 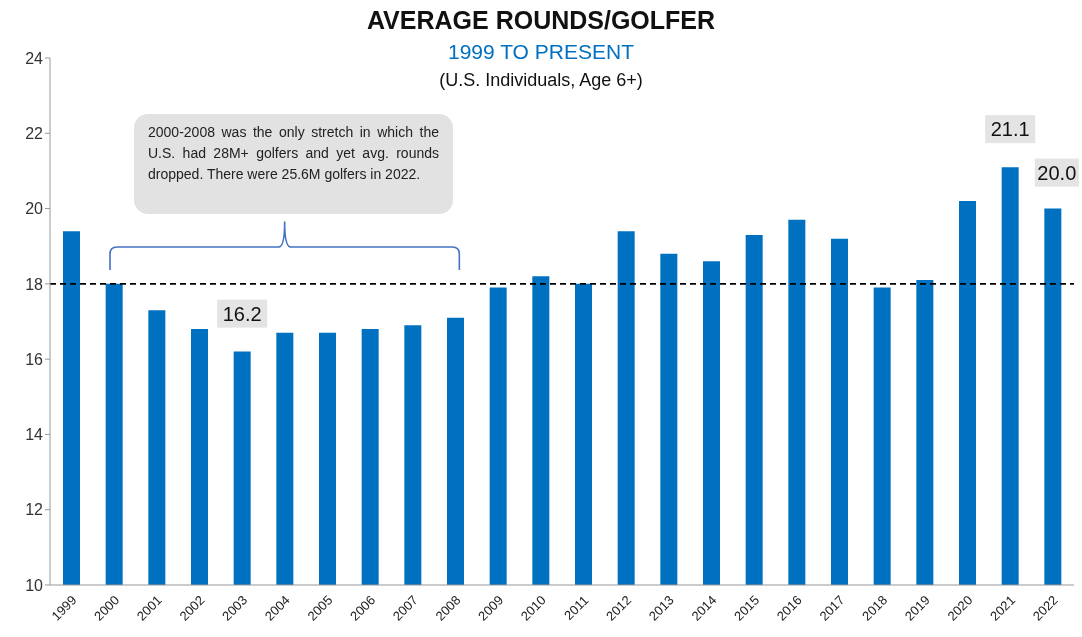 I want to click on y-tick-label: 10, so click(x=34, y=585).